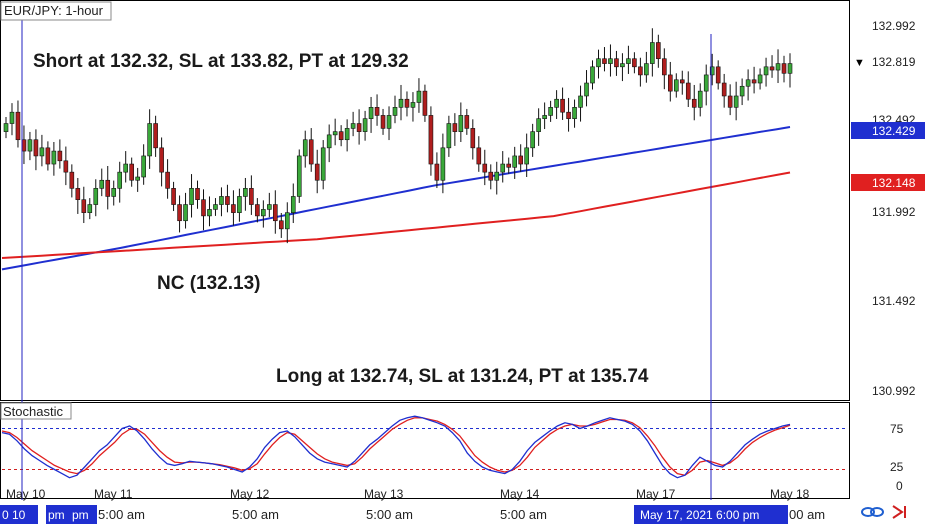  What do you see at coordinates (14, 515) in the screenshot?
I see `left-time-fragment: 0 10` at bounding box center [14, 515].